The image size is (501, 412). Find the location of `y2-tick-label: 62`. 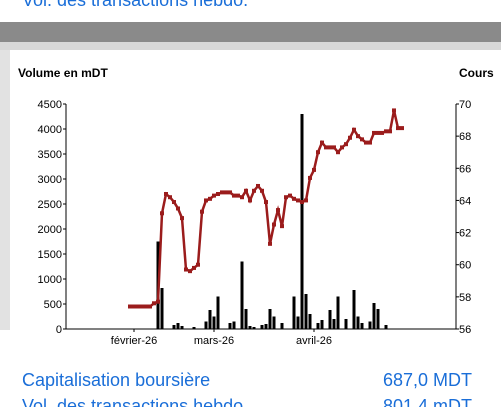

y2-tick-label: 62 is located at coordinates (465, 234).